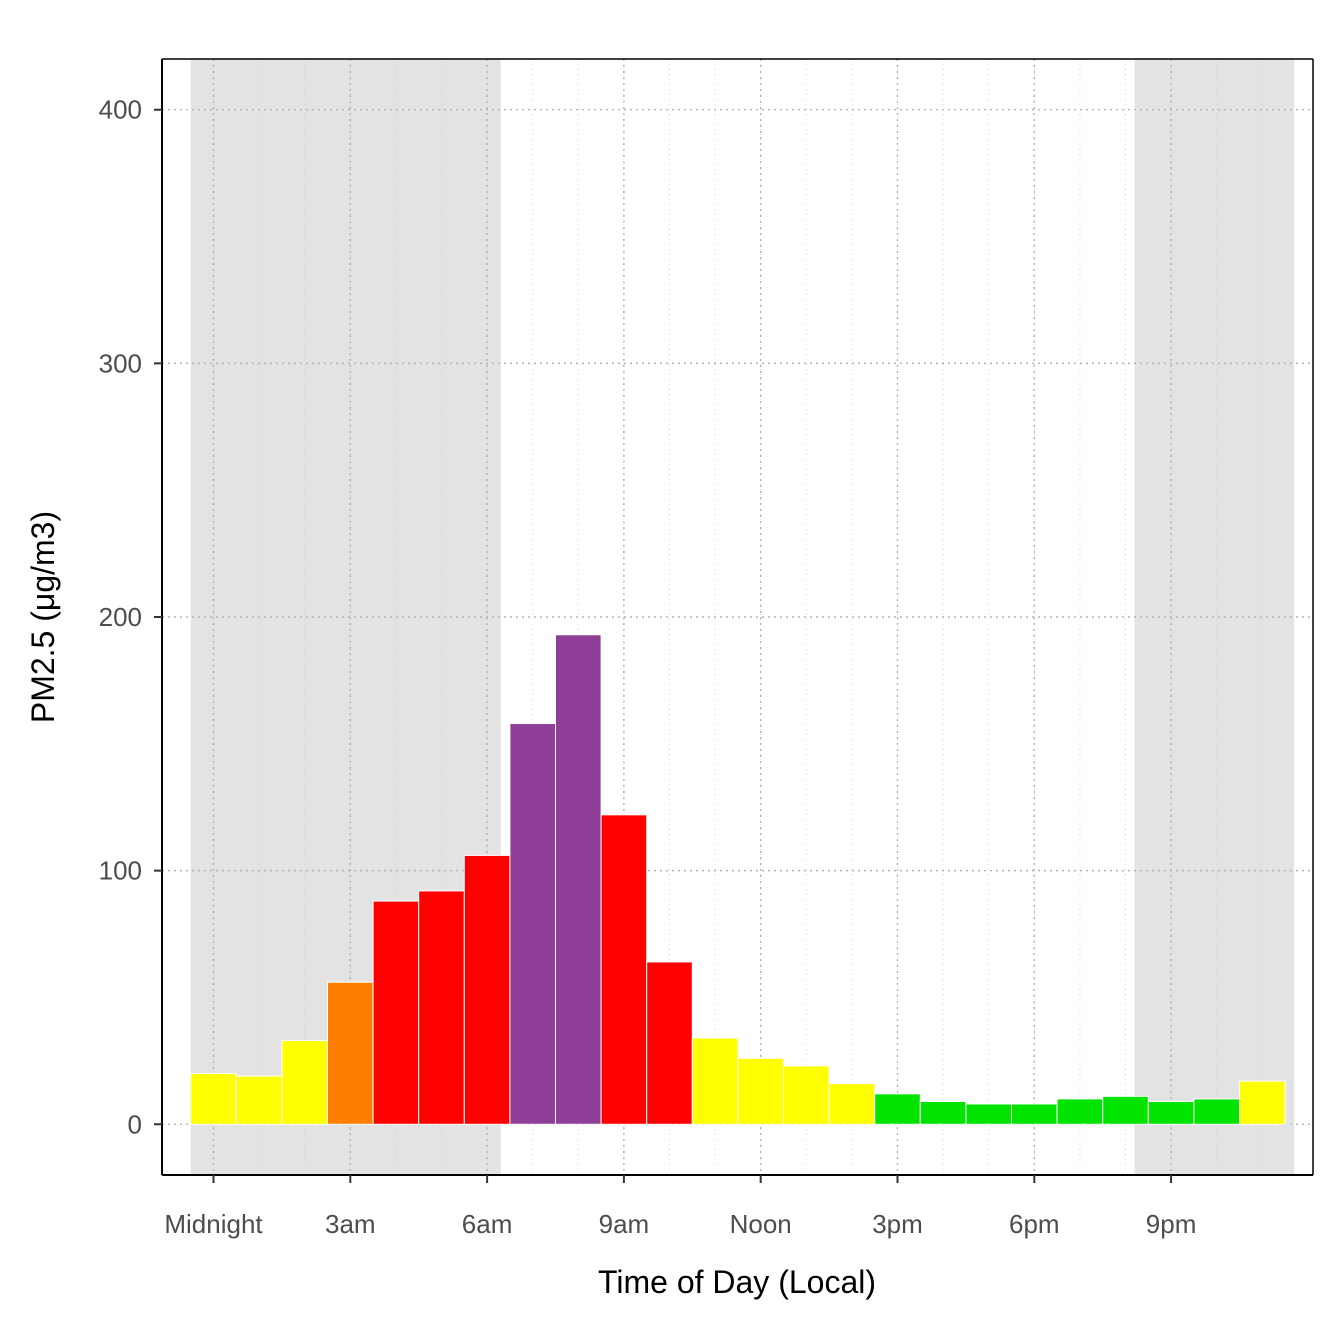 This screenshot has width=1344, height=1344. Describe the element at coordinates (897, 1224) in the screenshot. I see `x-tick-label: 3pm` at that location.